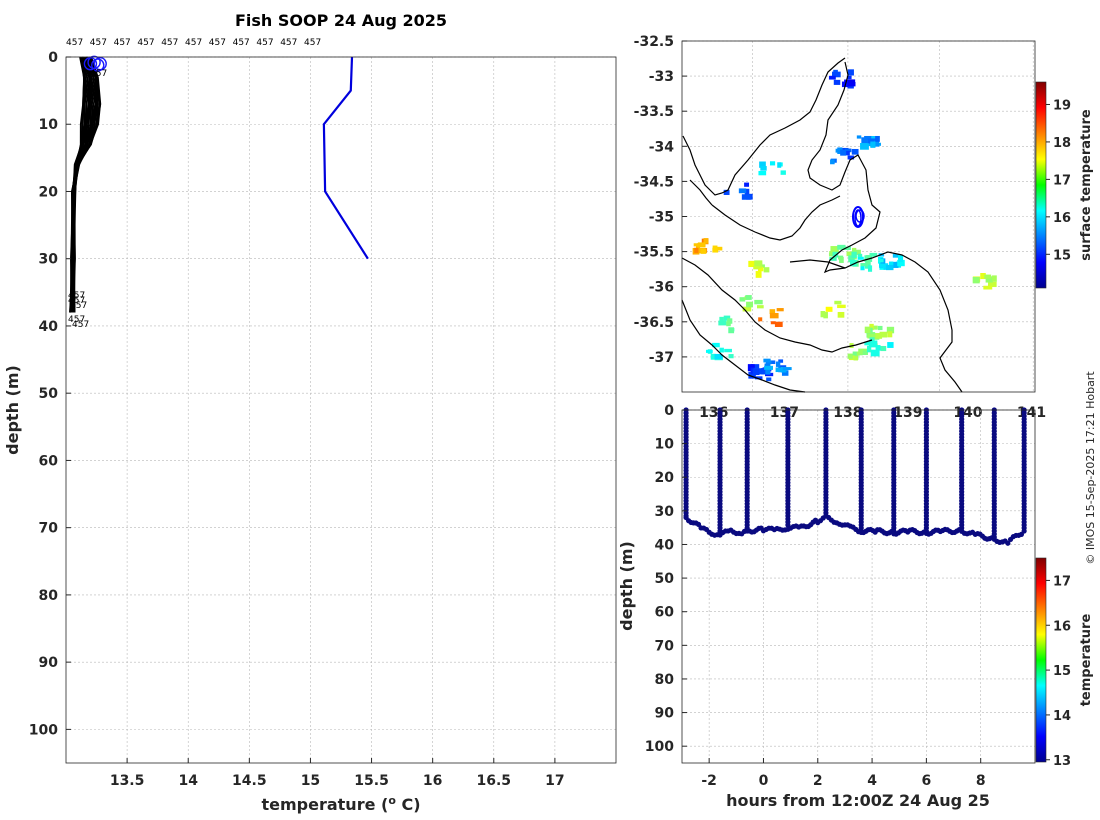  What do you see at coordinates (1062, 218) in the screenshot?
I see `map-colorbar-tick-label: 16` at bounding box center [1062, 218].